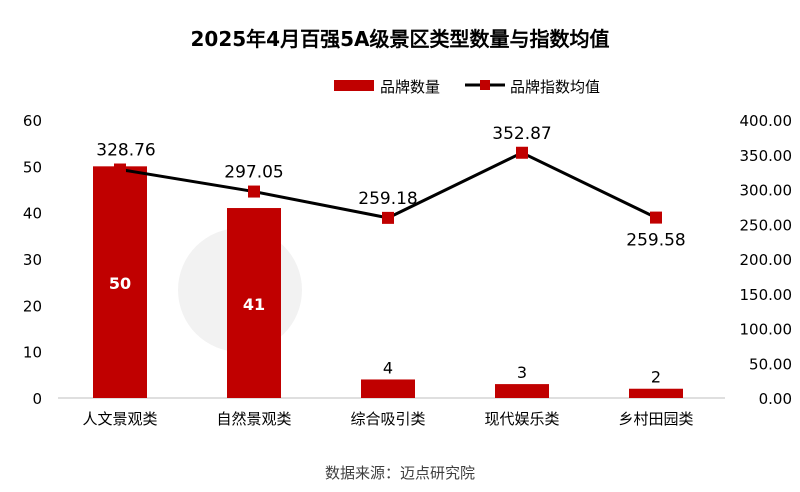 The width and height of the screenshot is (800, 492). I want to click on line-data-label: 259.18, so click(387, 199).